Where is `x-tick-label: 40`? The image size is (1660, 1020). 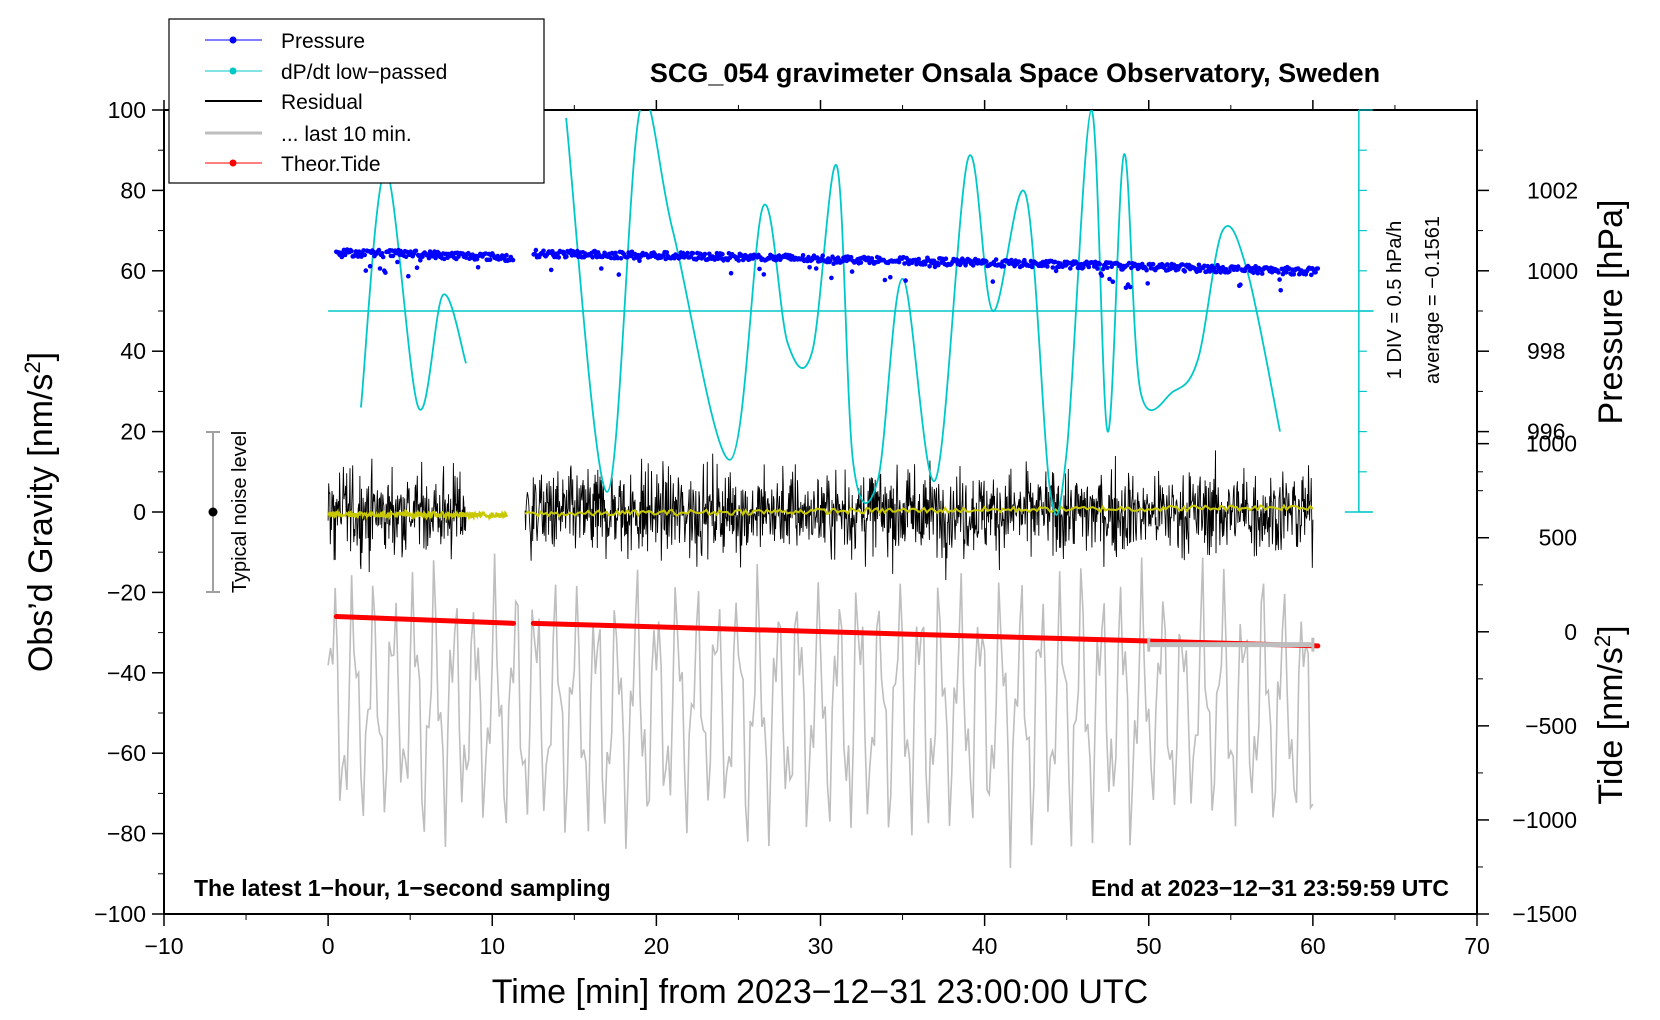 x-tick-label: 40 is located at coordinates (985, 946).